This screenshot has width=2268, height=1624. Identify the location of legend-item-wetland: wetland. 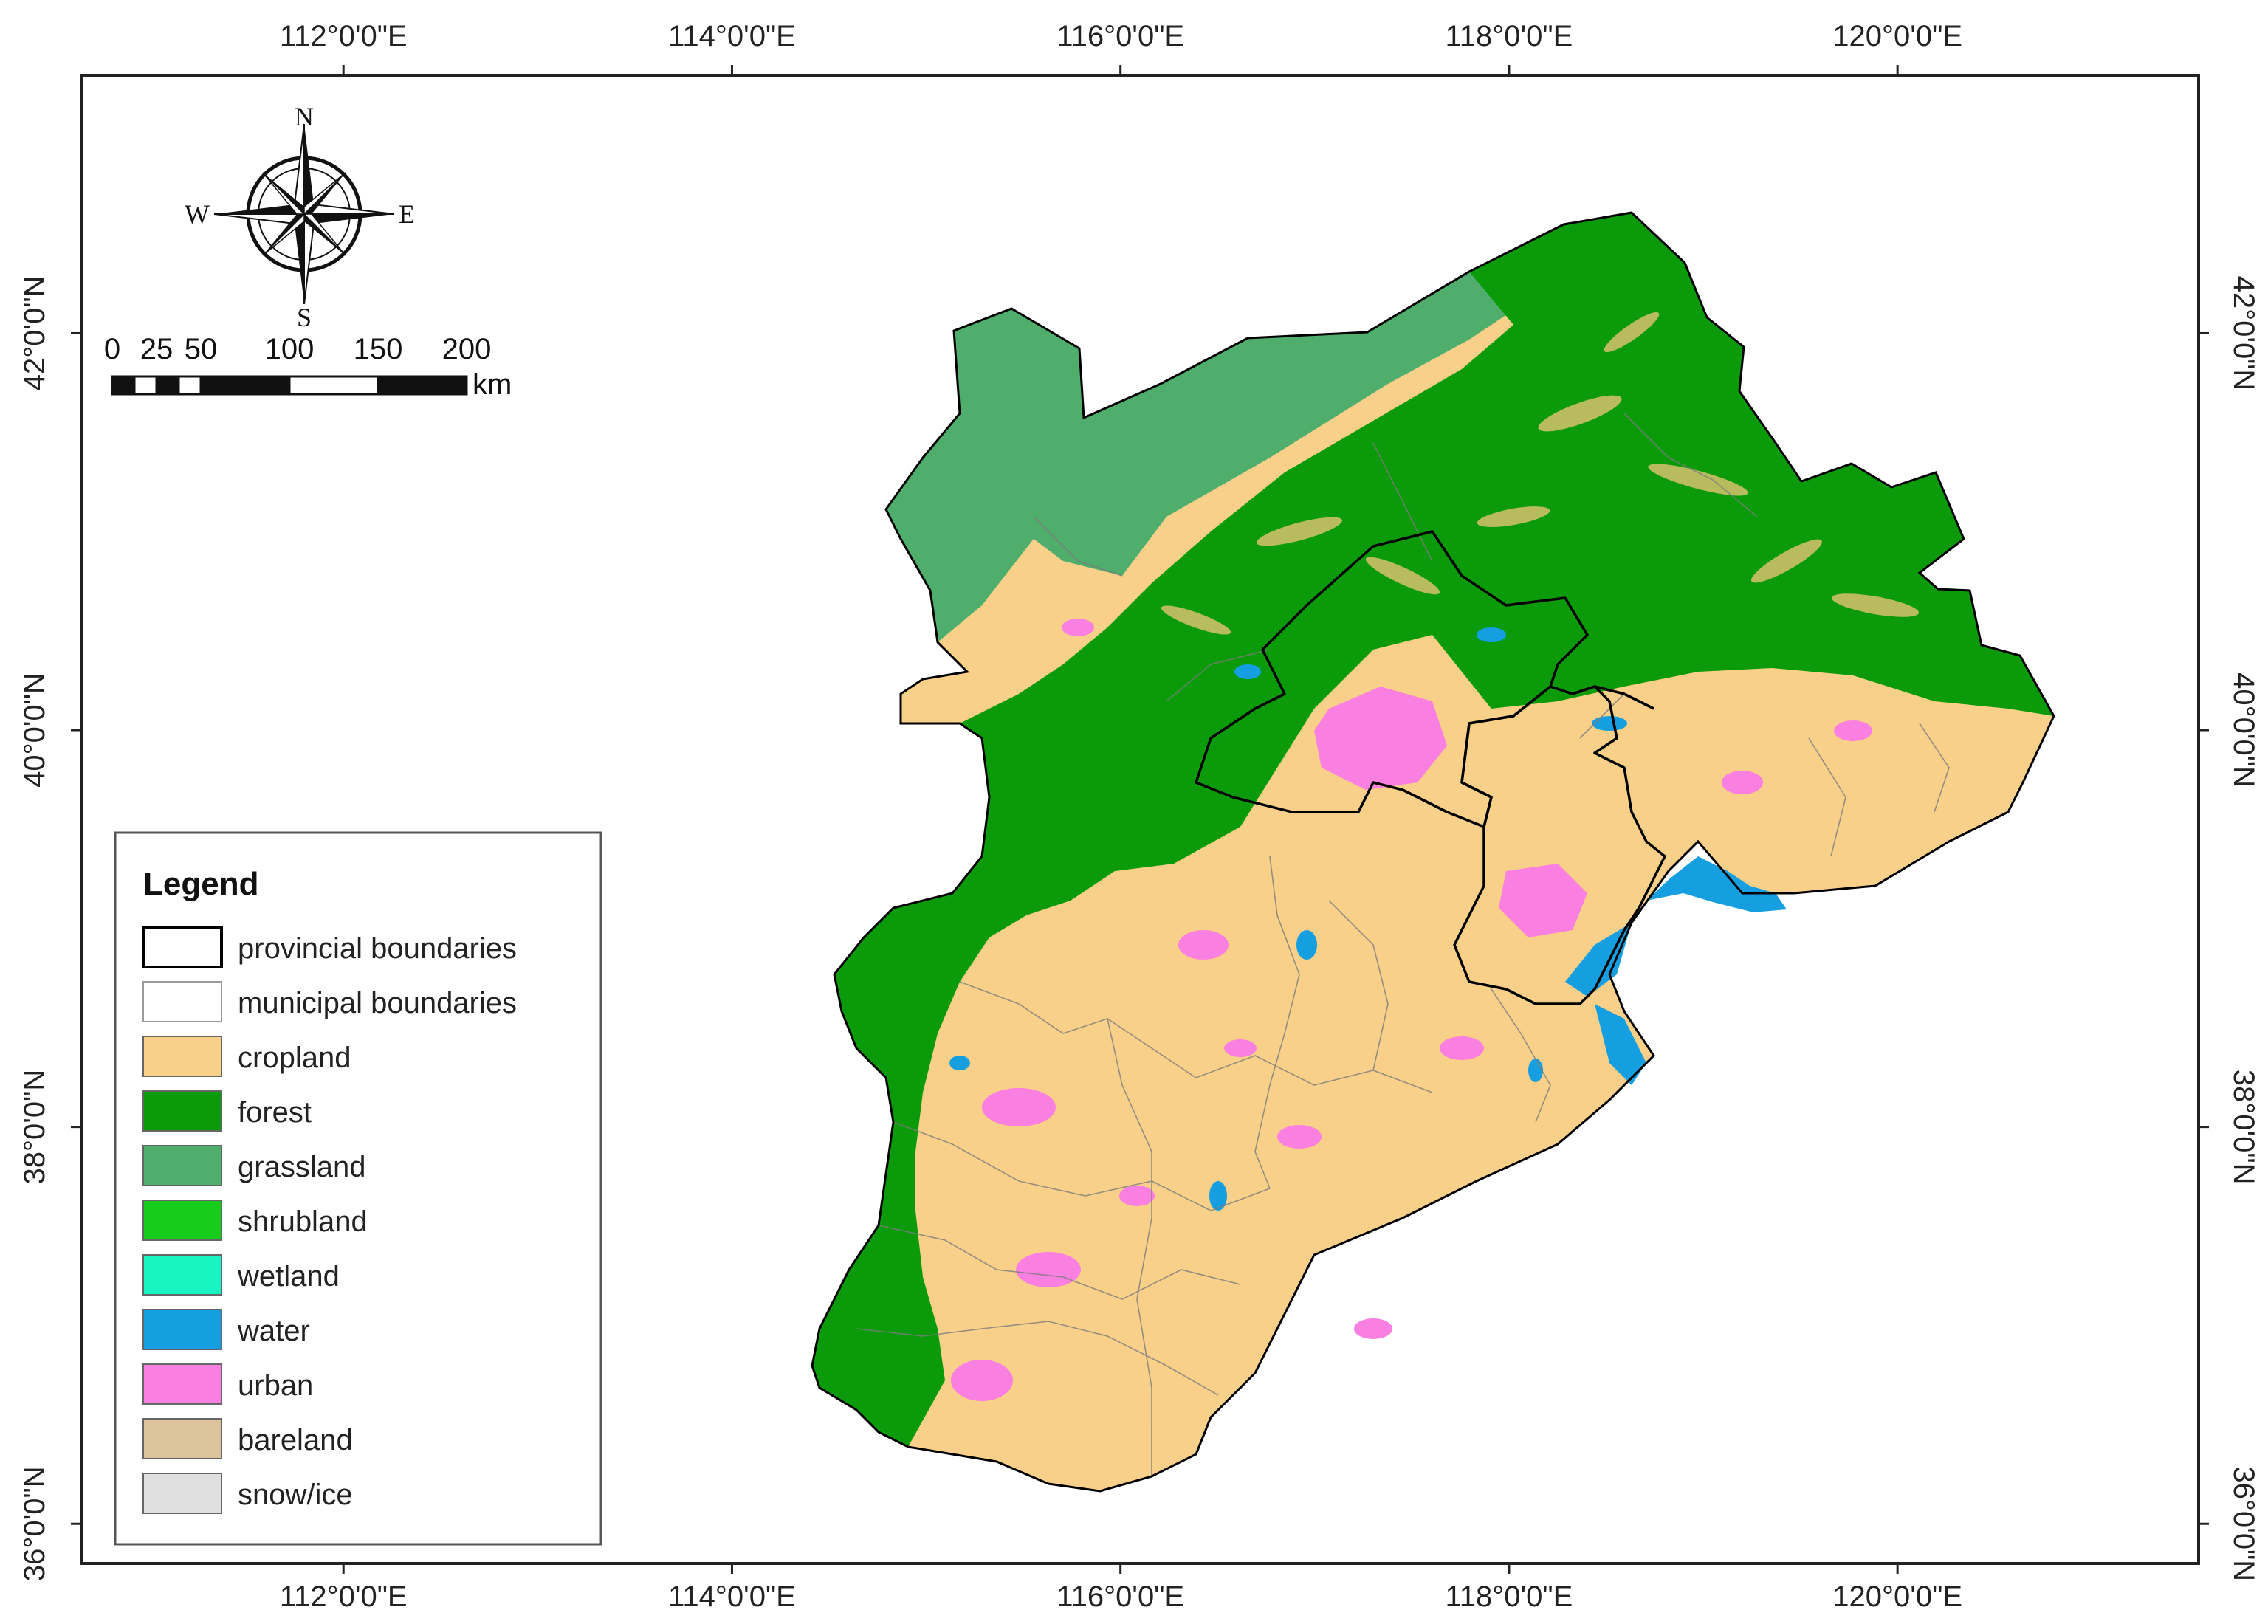
(241, 1275).